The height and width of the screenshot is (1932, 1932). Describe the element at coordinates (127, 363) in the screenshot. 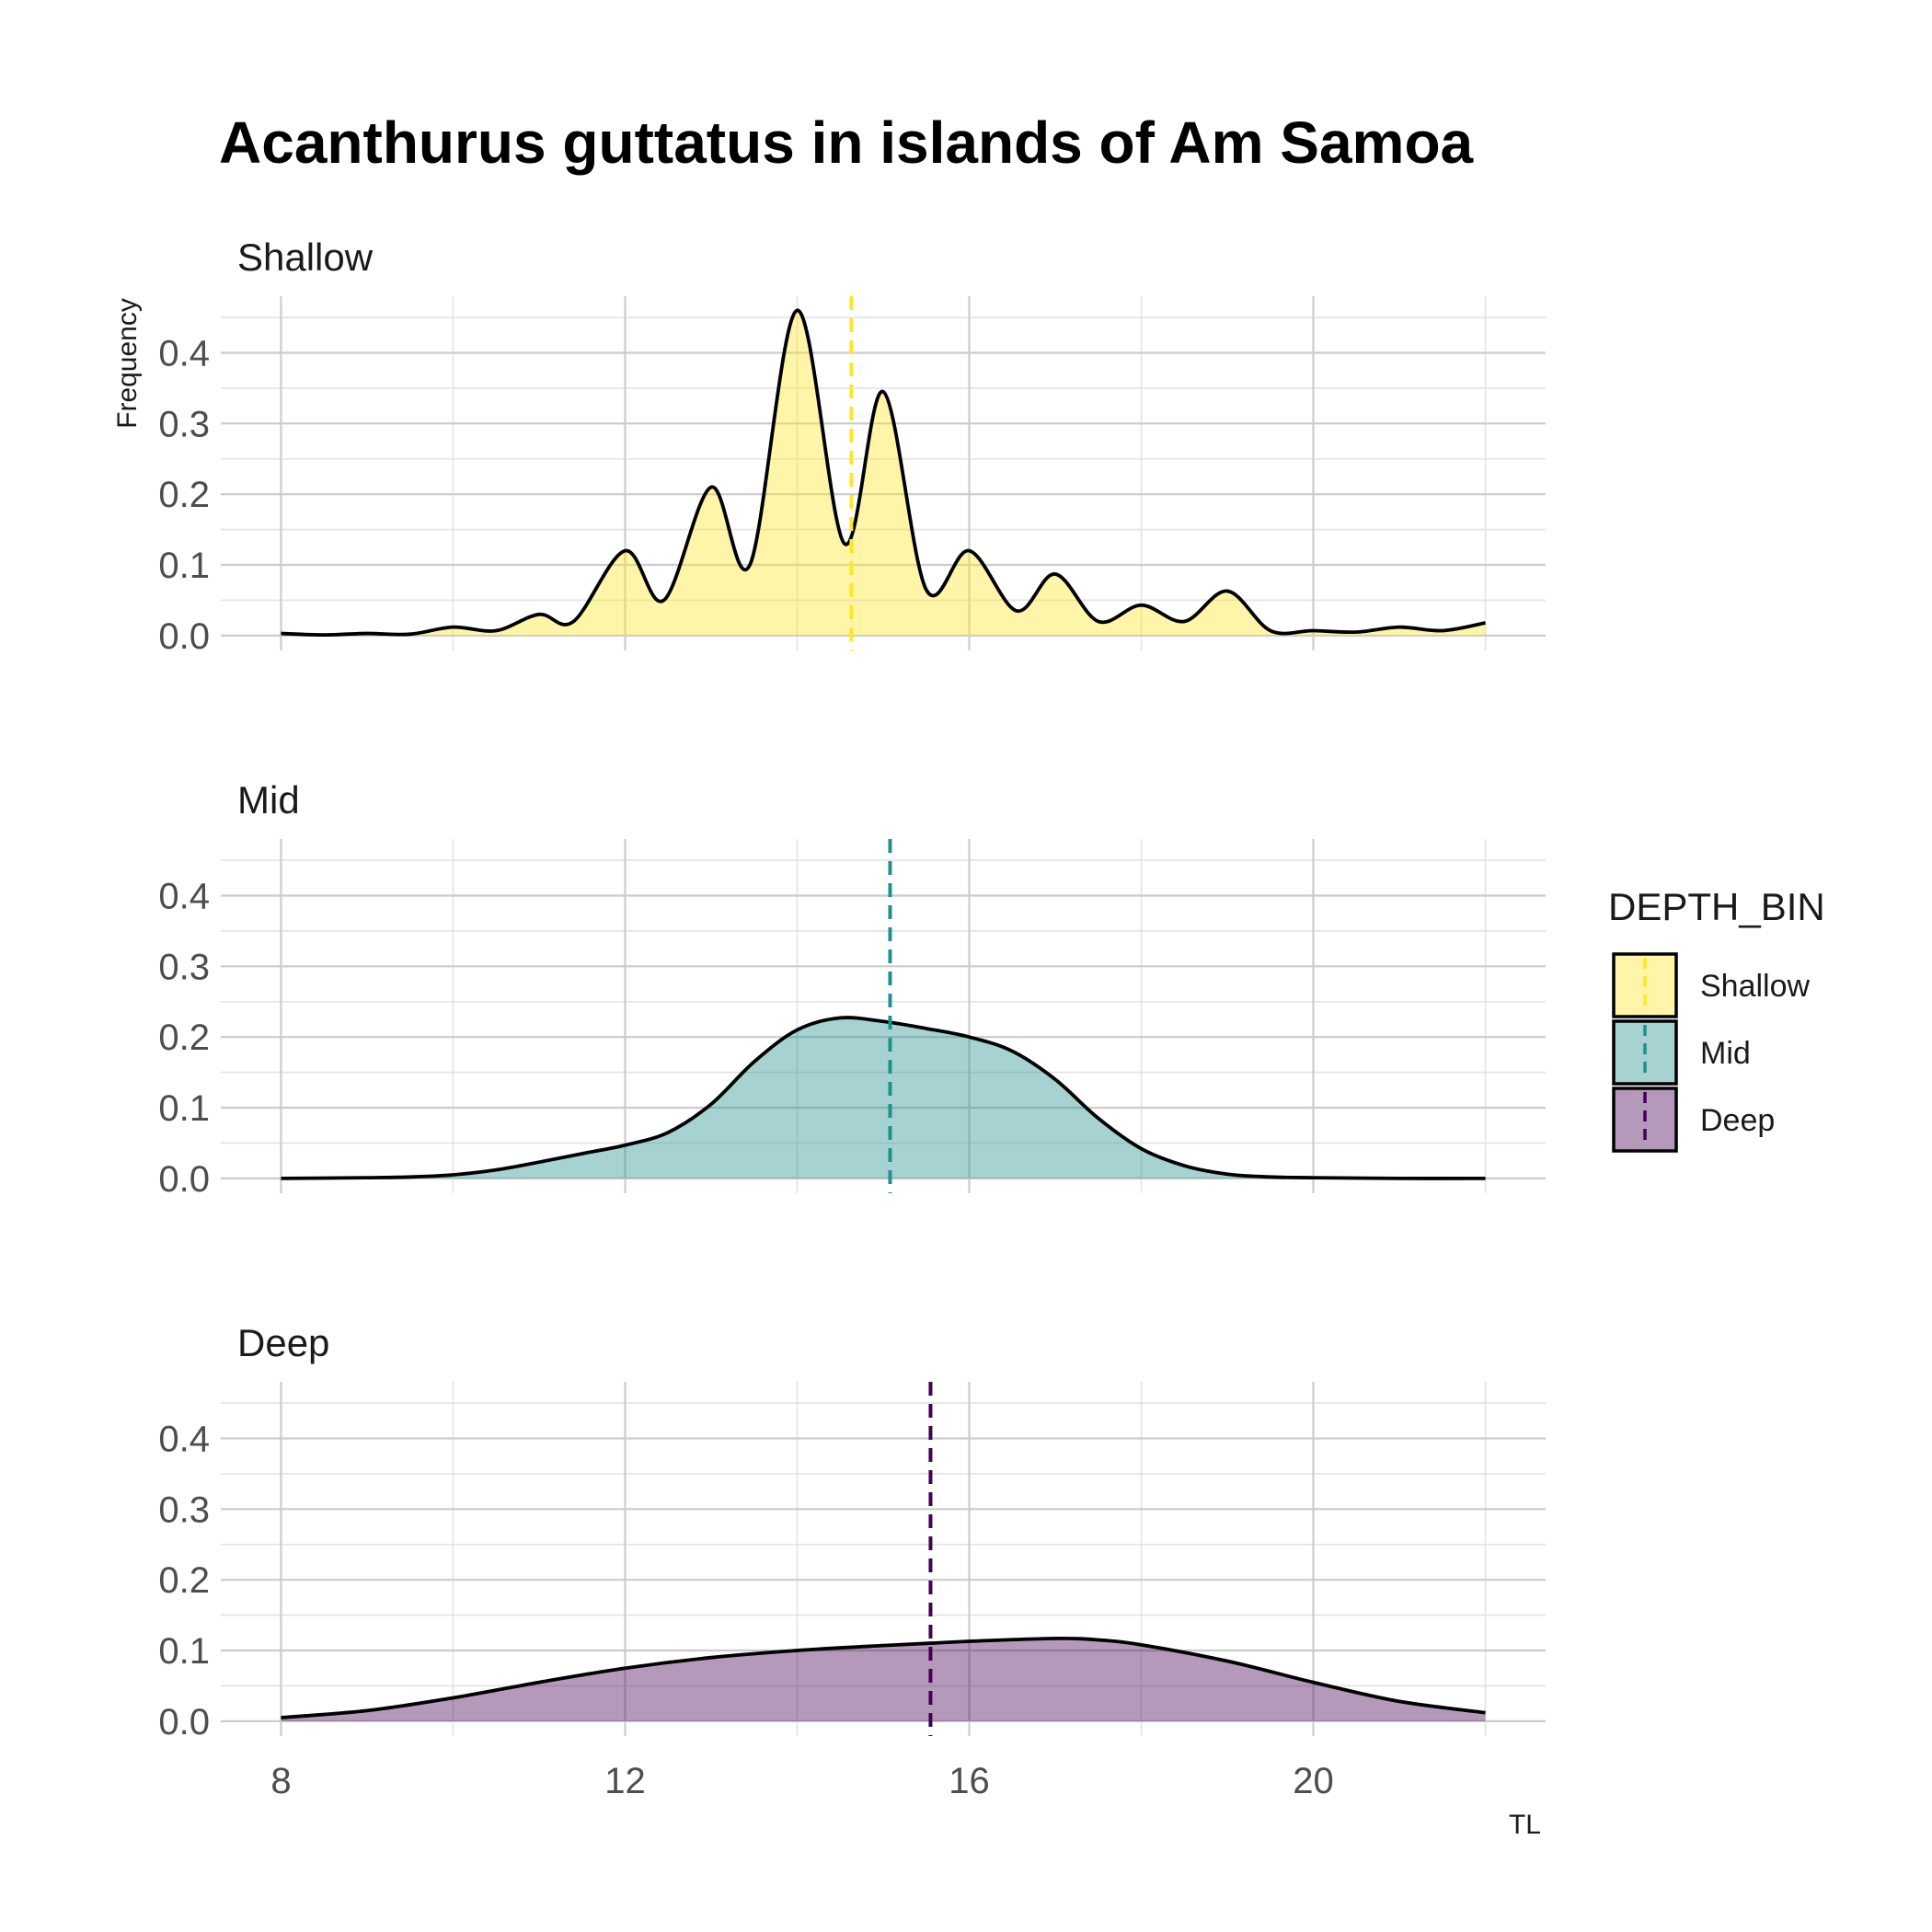

I see `y-axis-label: Frequency` at that location.